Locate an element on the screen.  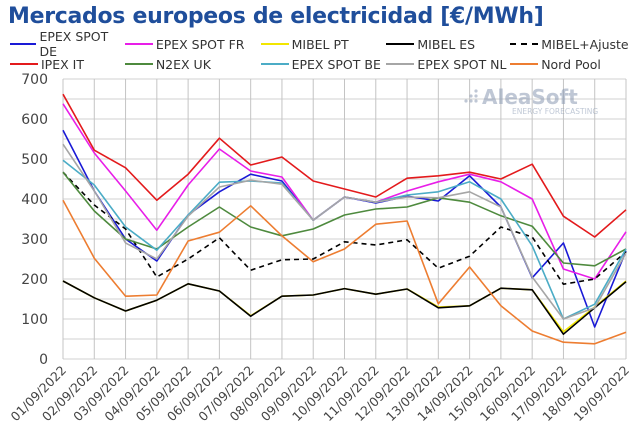
legend-item: EPEX SPOT FR is located at coordinates (192, 44).